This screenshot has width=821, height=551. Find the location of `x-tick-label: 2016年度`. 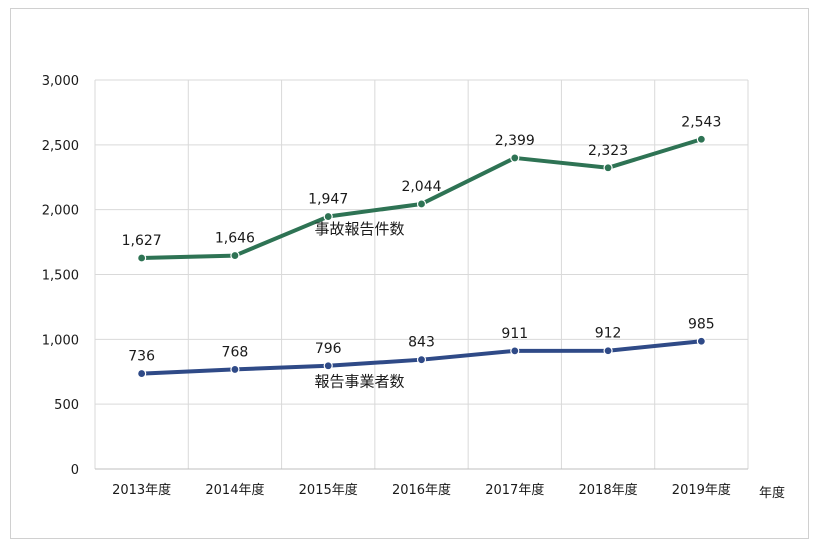

x-tick-label: 2016年度 is located at coordinates (421, 490).